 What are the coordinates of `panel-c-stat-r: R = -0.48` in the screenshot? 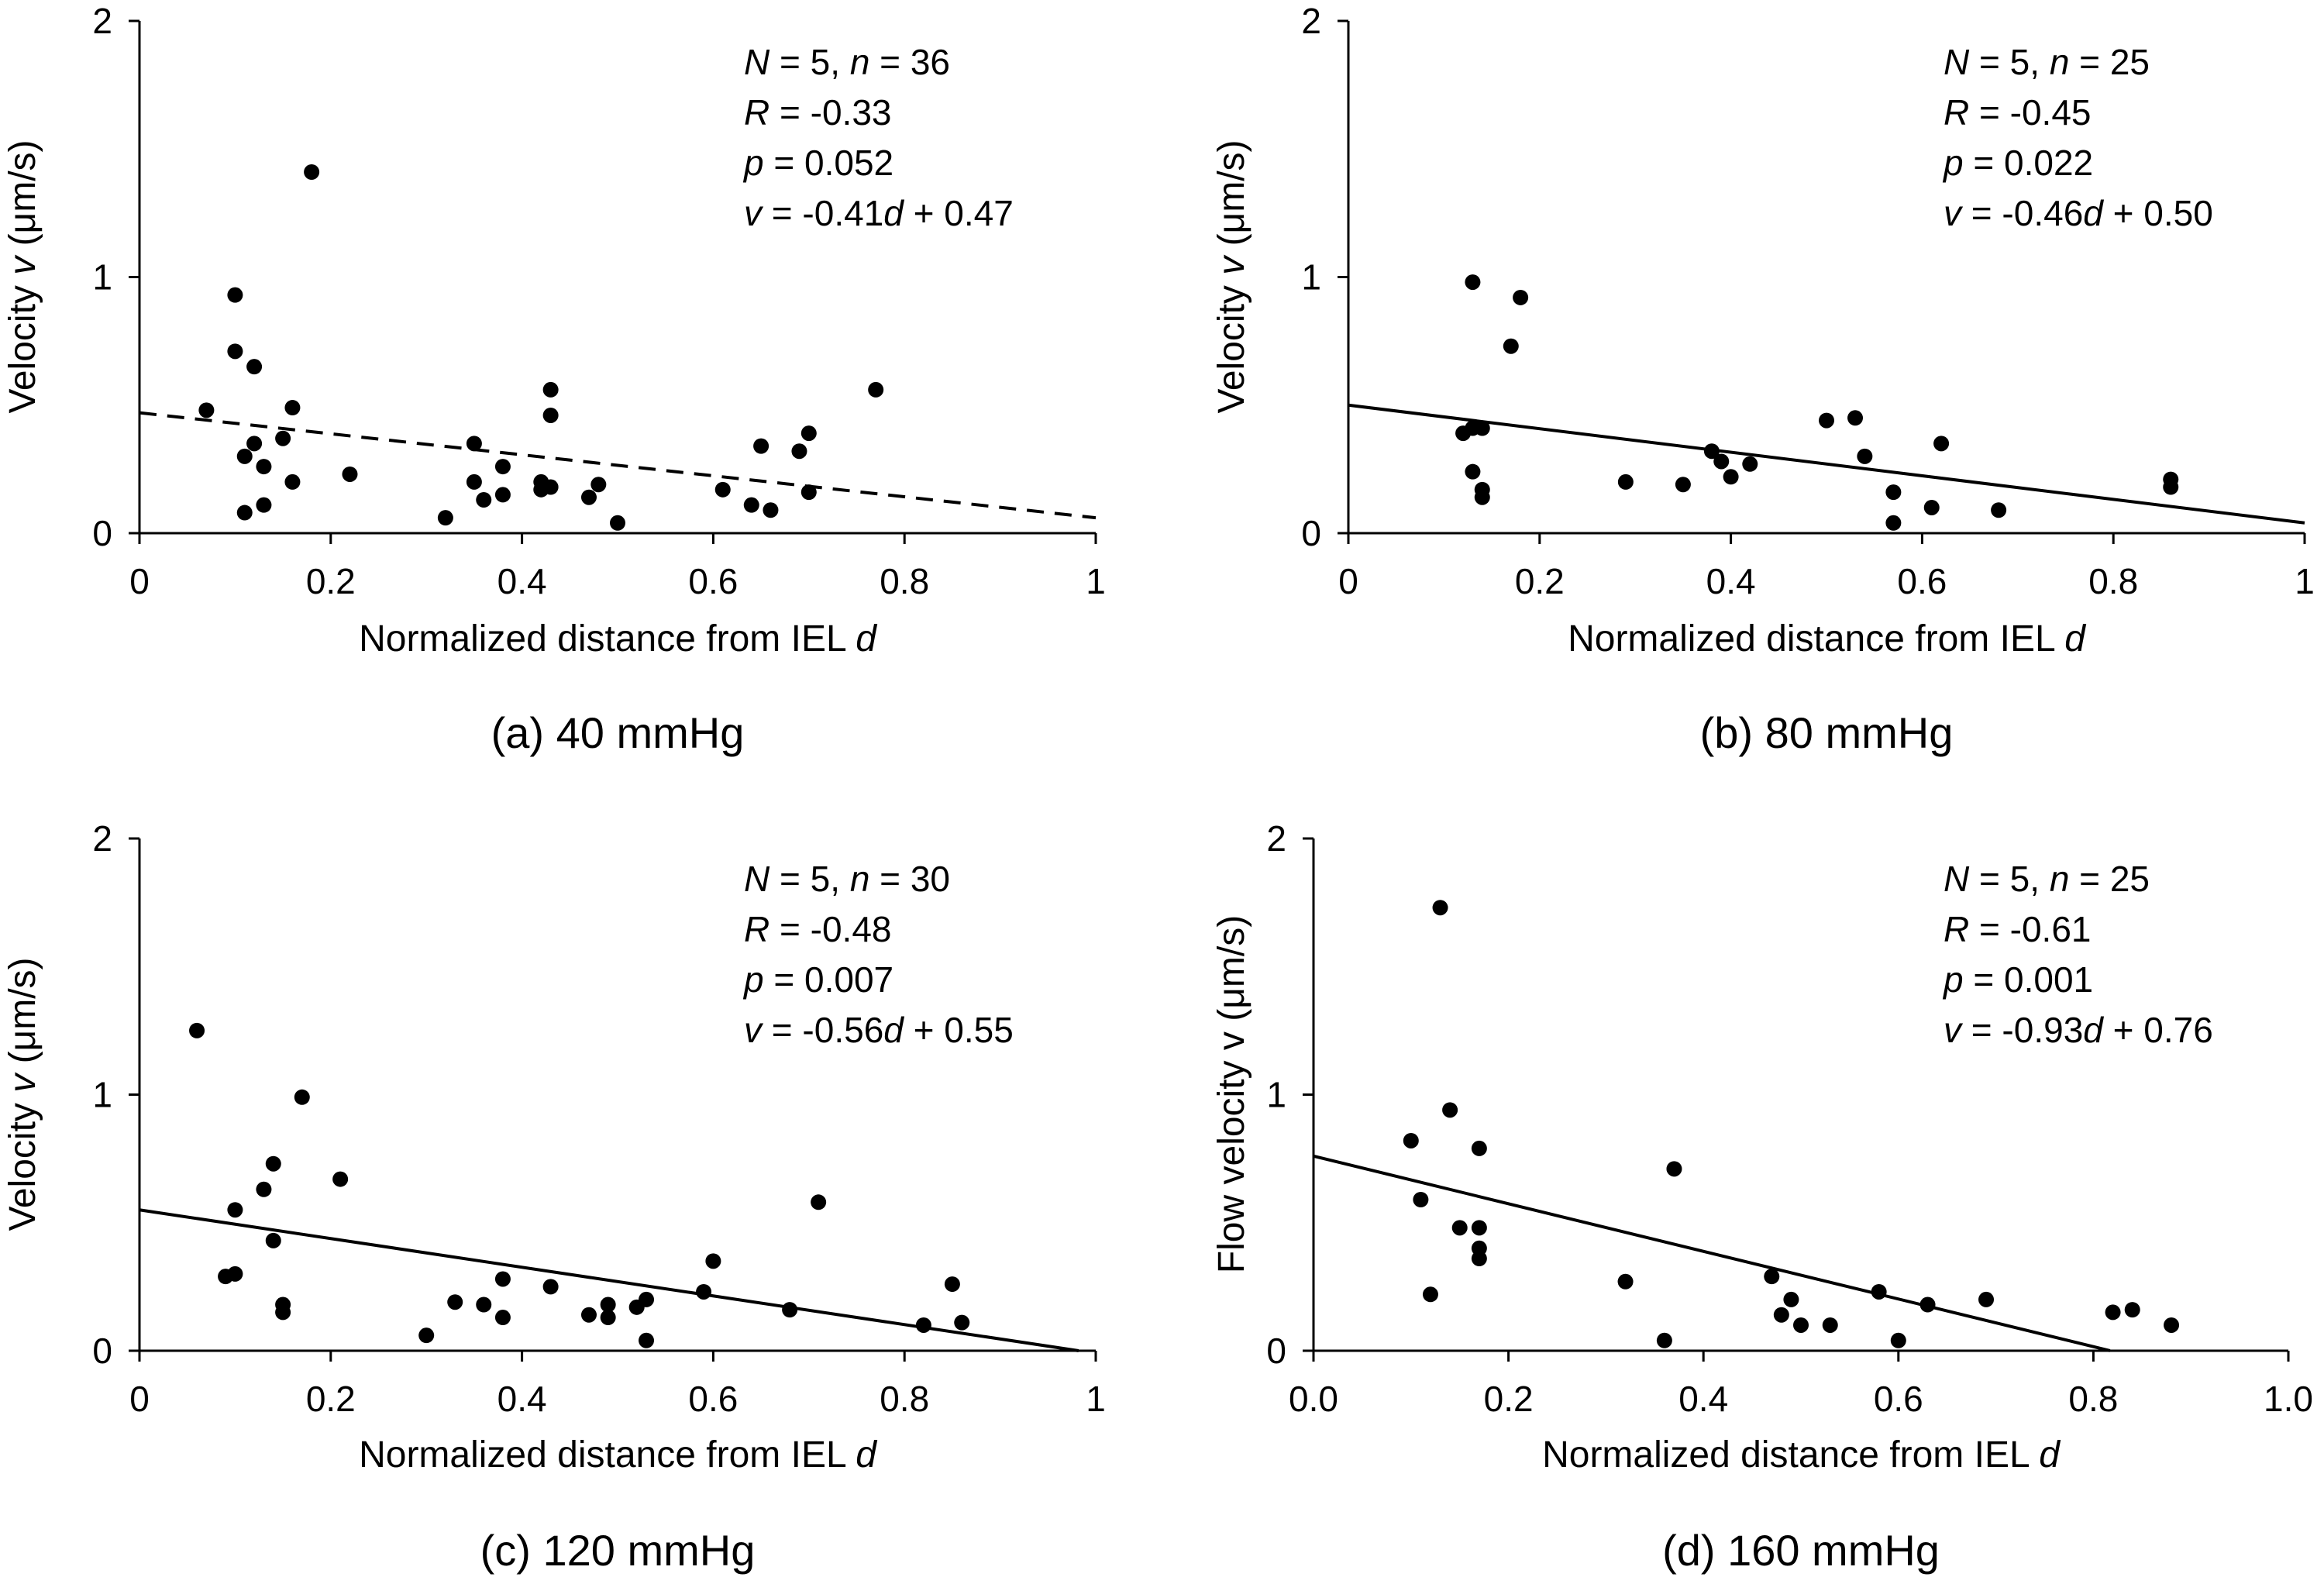 It's located at (818, 929).